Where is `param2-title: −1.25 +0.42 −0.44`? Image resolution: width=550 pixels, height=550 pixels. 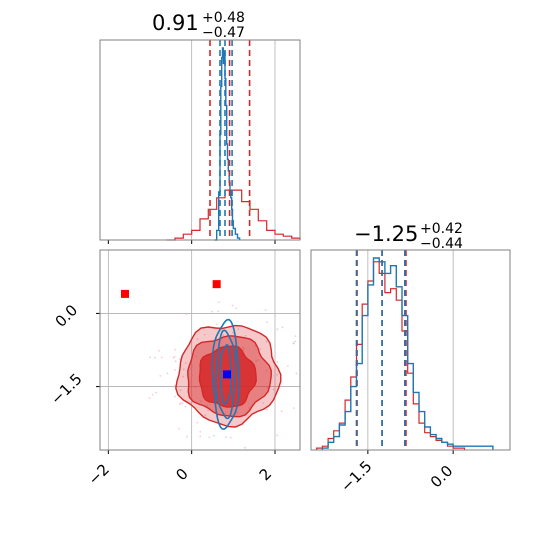
param2-title: −1.25 +0.42 −0.44 is located at coordinates (408, 236).